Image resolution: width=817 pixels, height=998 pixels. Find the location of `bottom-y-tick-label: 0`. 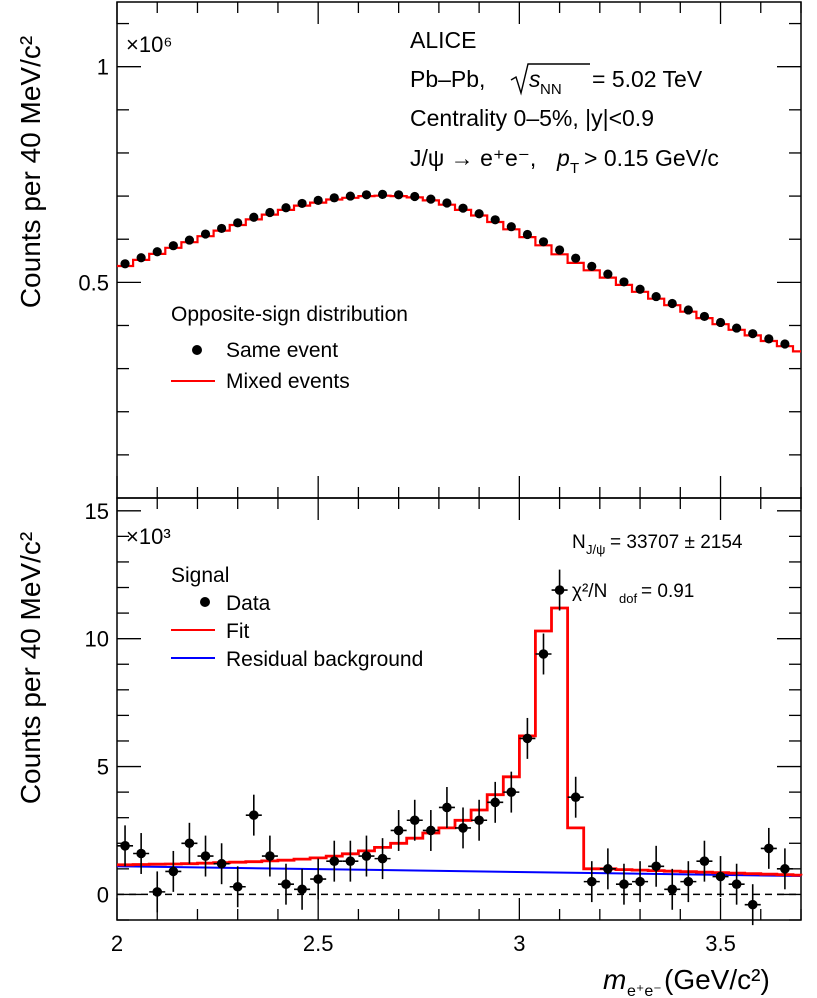

bottom-y-tick-label: 0 is located at coordinates (103, 894).